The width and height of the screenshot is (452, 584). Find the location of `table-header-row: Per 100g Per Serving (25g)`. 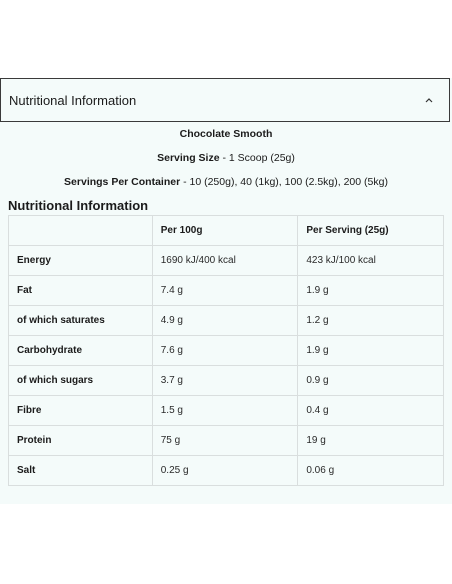

table-header-row: Per 100g Per Serving (25g) is located at coordinates (226, 230).